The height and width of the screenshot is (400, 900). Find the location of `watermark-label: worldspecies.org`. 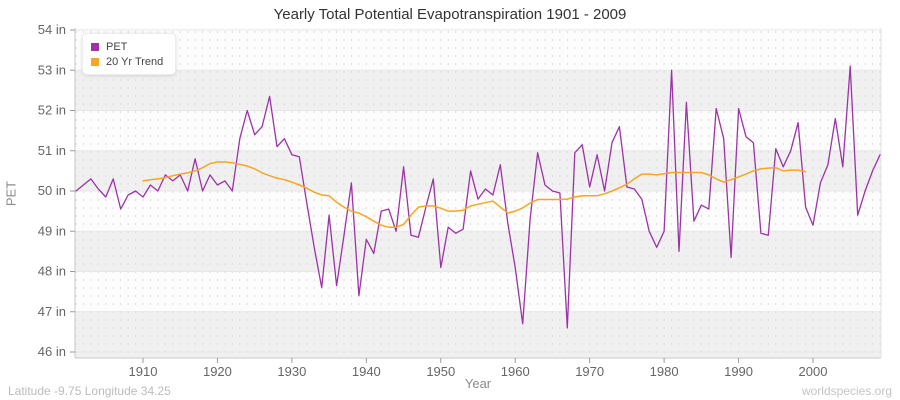

watermark-label: worldspecies.org is located at coordinates (846, 391).